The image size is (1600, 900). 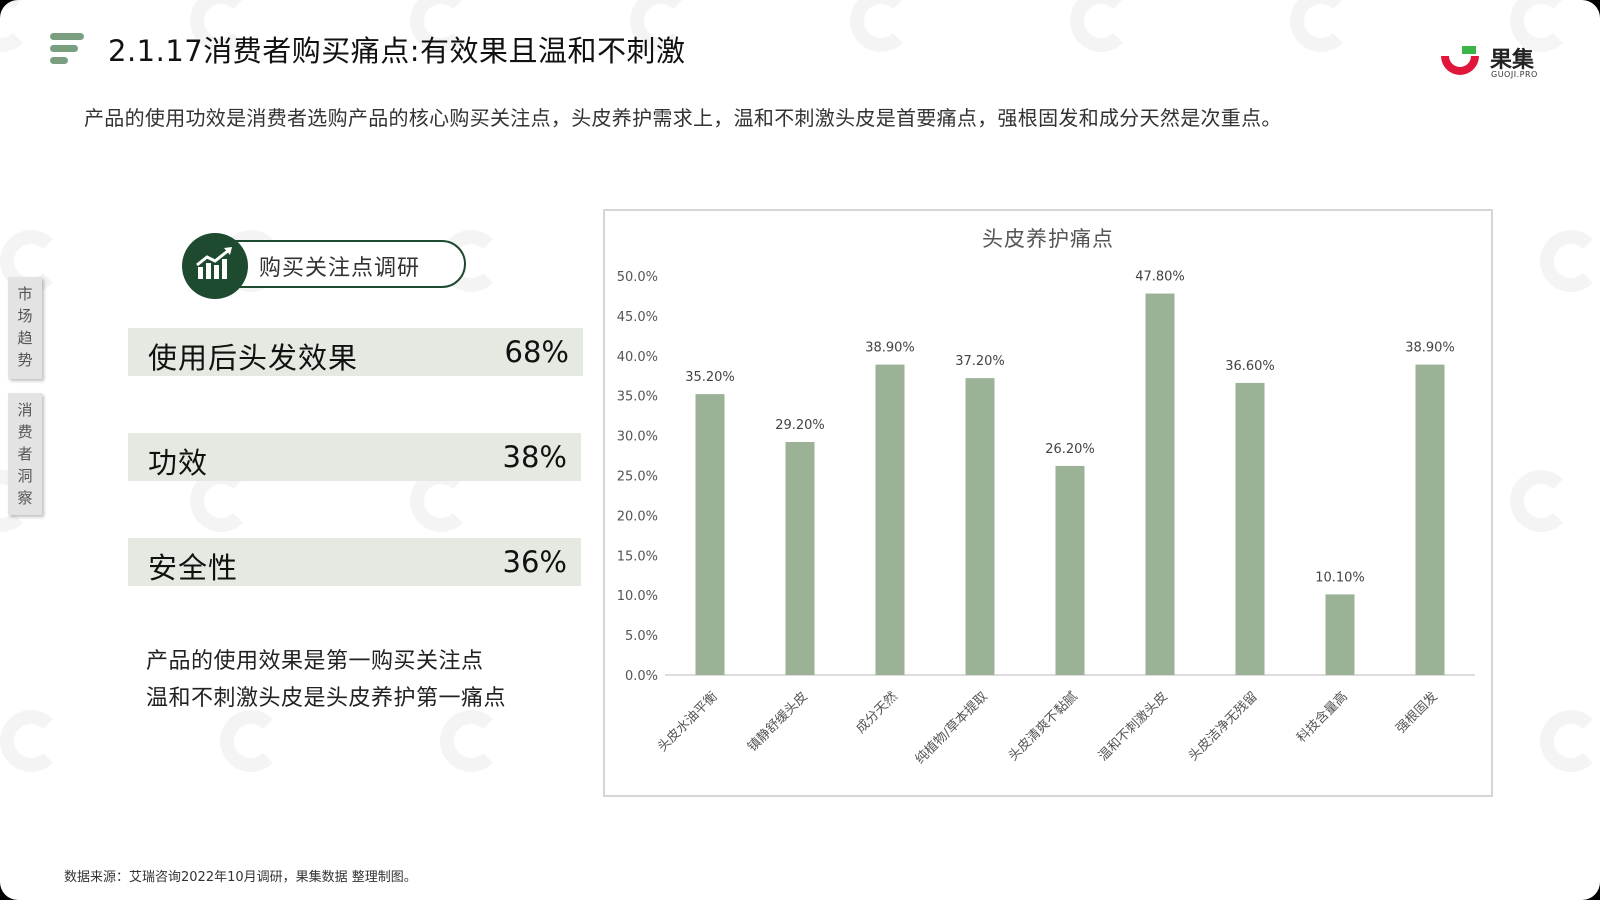 I want to click on logo-sub: GUOJI.PRO, so click(x=1514, y=74).